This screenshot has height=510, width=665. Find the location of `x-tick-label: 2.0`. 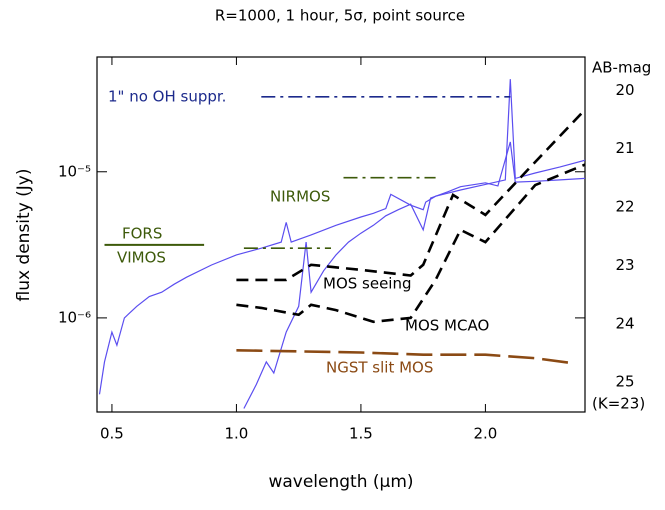

x-tick-label: 2.0 is located at coordinates (485, 434).